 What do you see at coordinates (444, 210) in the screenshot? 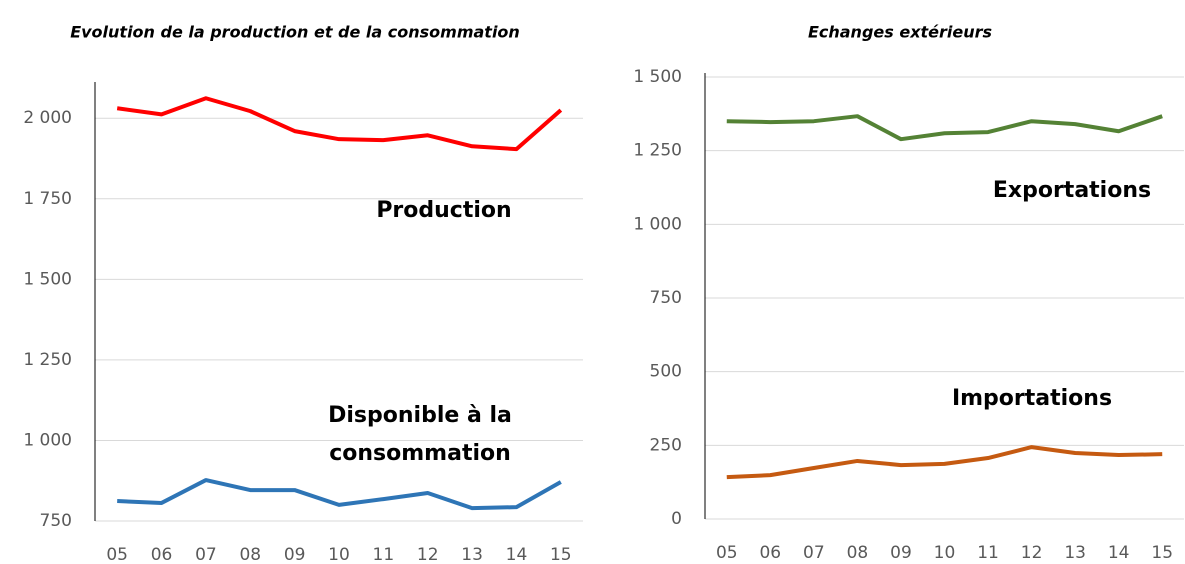
I see `series-label: Production` at bounding box center [444, 210].